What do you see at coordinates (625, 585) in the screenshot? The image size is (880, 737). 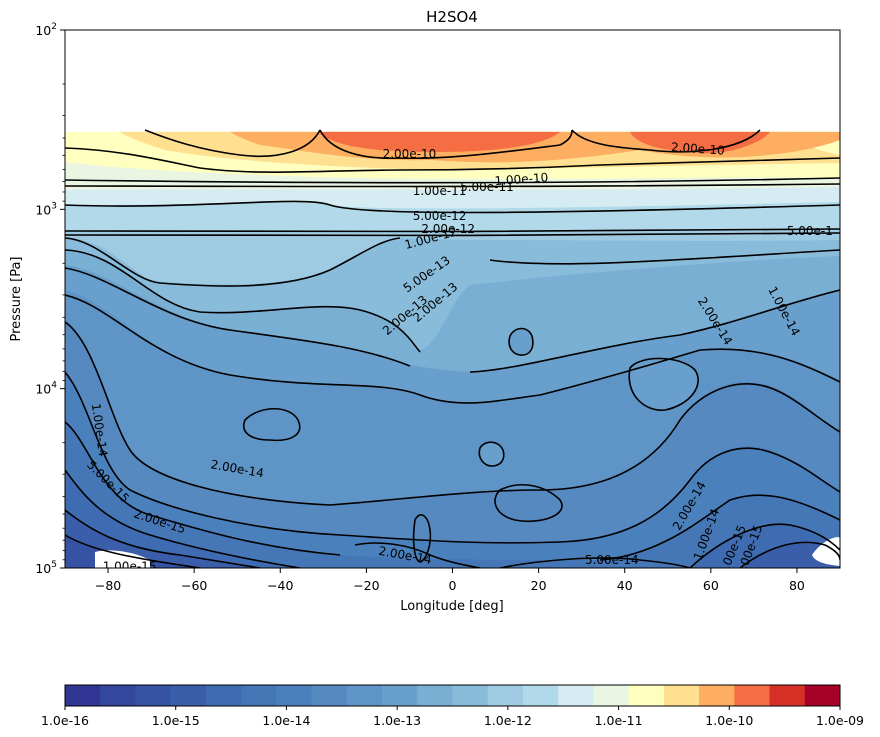 I see `x-tick-label: 40` at bounding box center [625, 585].